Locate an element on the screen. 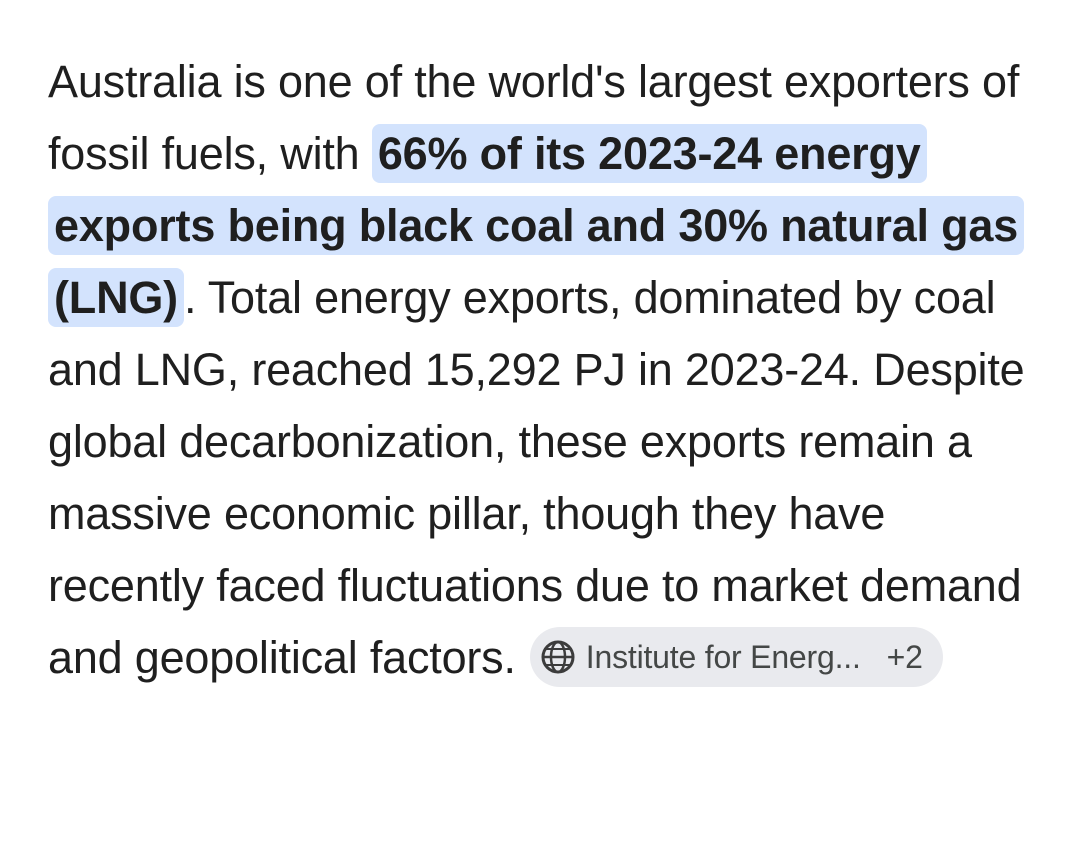  citation-chip: Institute for Energ... +2 is located at coordinates (736, 657).